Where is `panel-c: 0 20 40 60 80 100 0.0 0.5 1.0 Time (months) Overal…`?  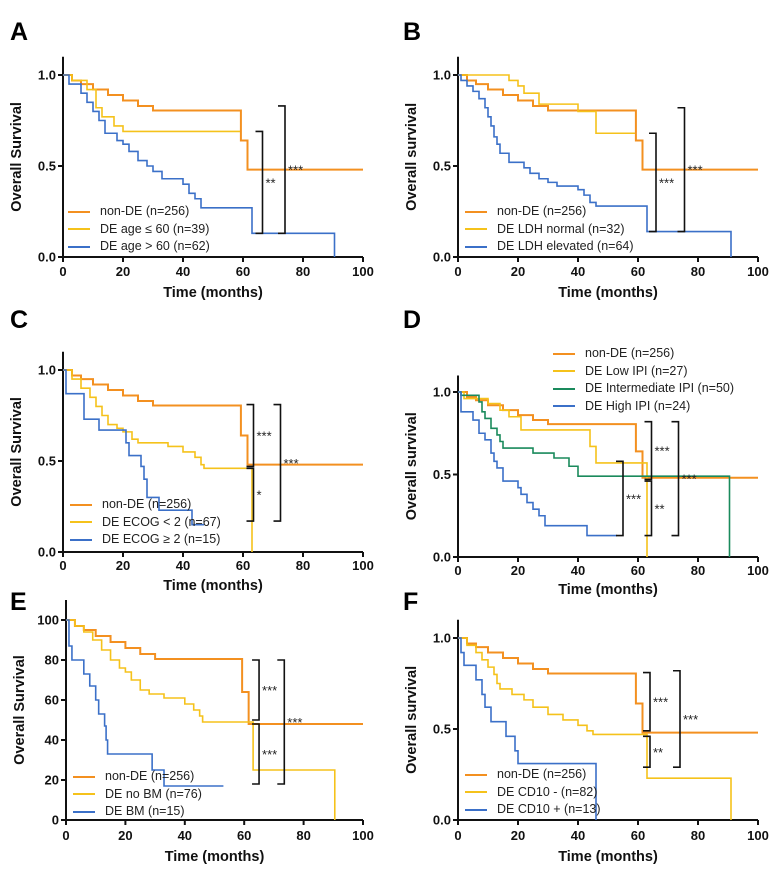
panel-c: 0 20 40 60 80 100 0.0 0.5 1.0 Time (months) Overal… is located at coordinates (191, 472).